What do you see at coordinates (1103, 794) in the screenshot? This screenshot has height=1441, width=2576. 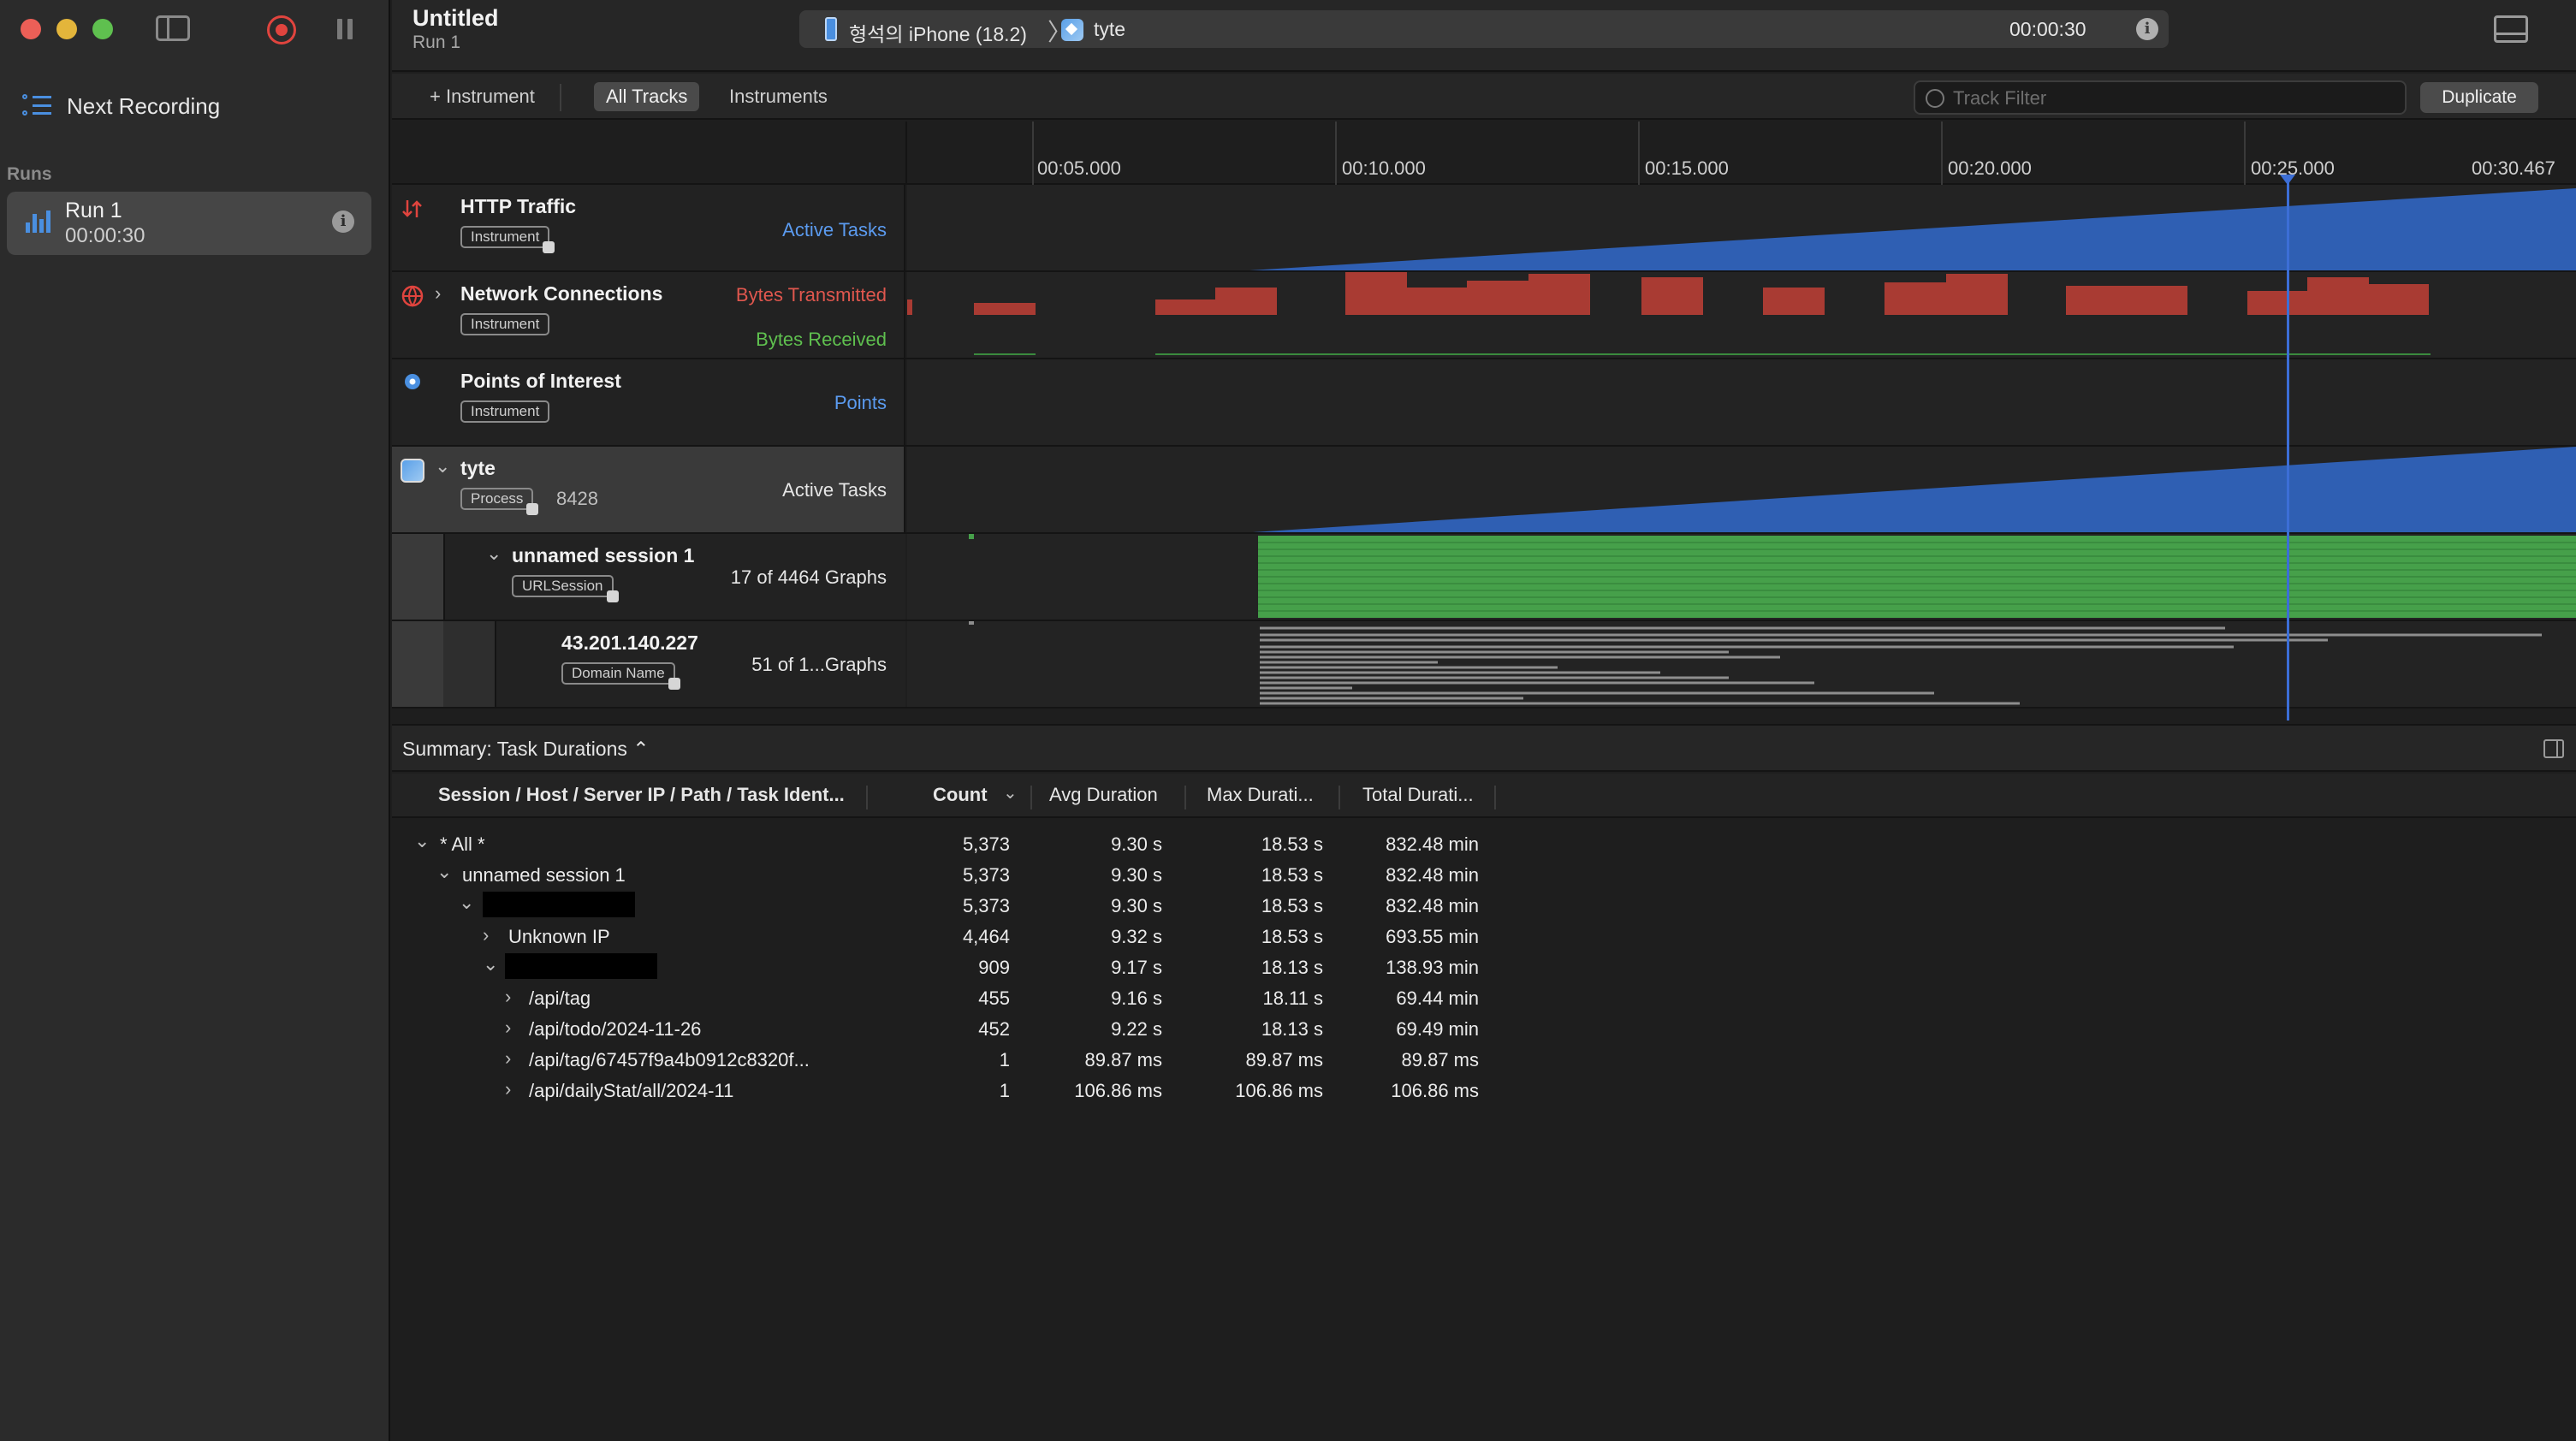 I see `column-header-avg-duration: Avg Duration` at bounding box center [1103, 794].